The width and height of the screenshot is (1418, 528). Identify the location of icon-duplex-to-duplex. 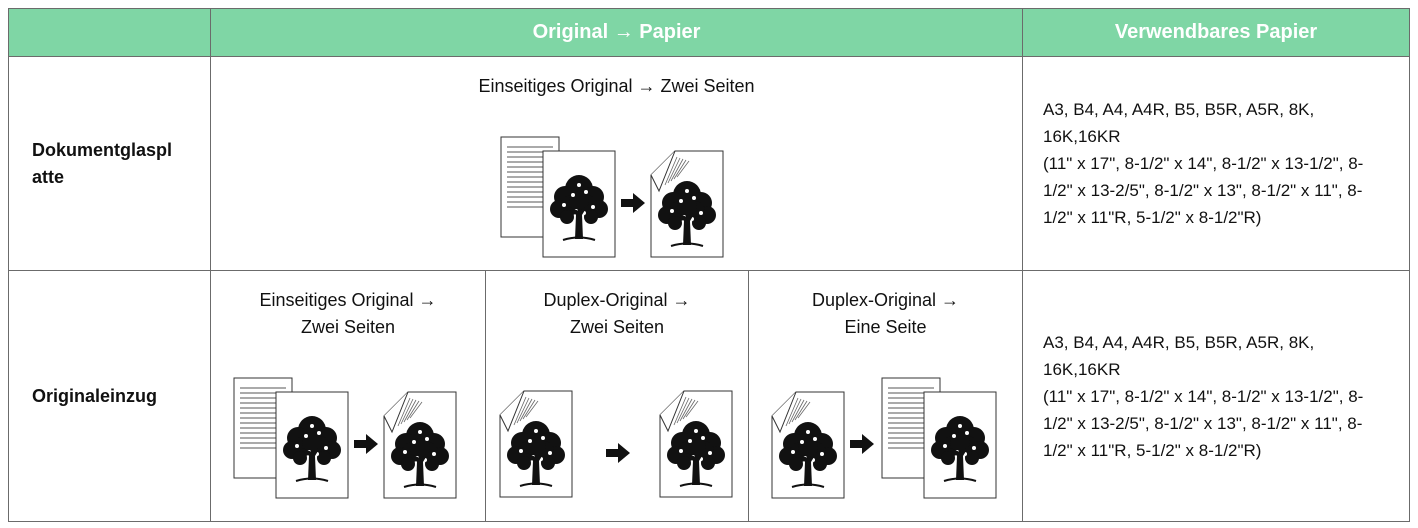
(616, 444).